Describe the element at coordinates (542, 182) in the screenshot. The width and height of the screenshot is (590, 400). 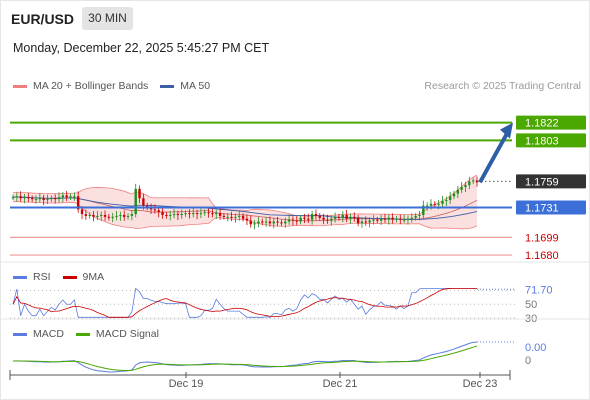
I see `current-price-label: 1.1759` at that location.